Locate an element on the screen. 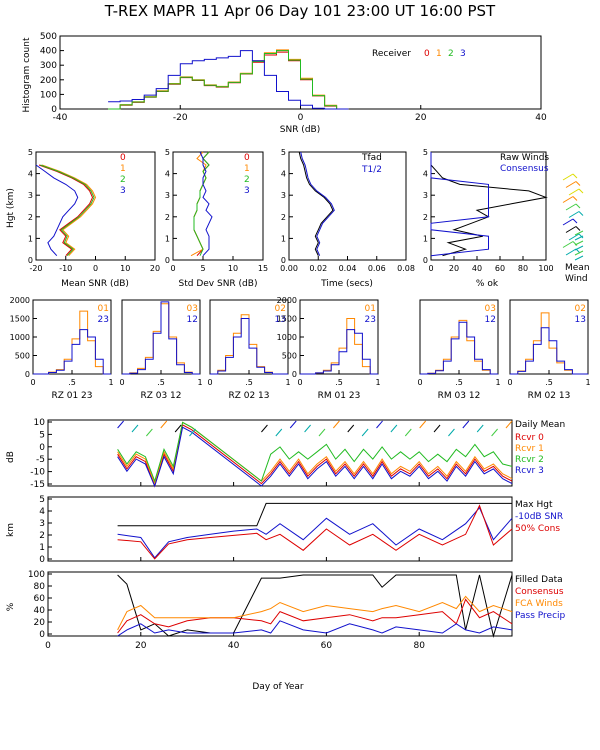  std-snr-xtick-label: 10 is located at coordinates (233, 268).